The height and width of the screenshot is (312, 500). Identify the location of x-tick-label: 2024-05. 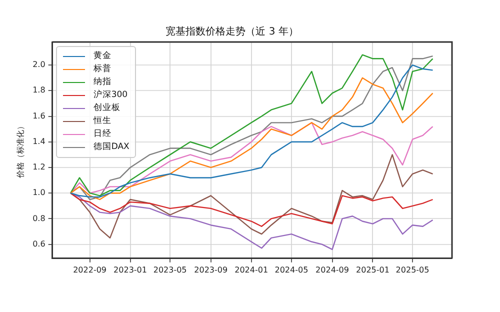
(291, 269).